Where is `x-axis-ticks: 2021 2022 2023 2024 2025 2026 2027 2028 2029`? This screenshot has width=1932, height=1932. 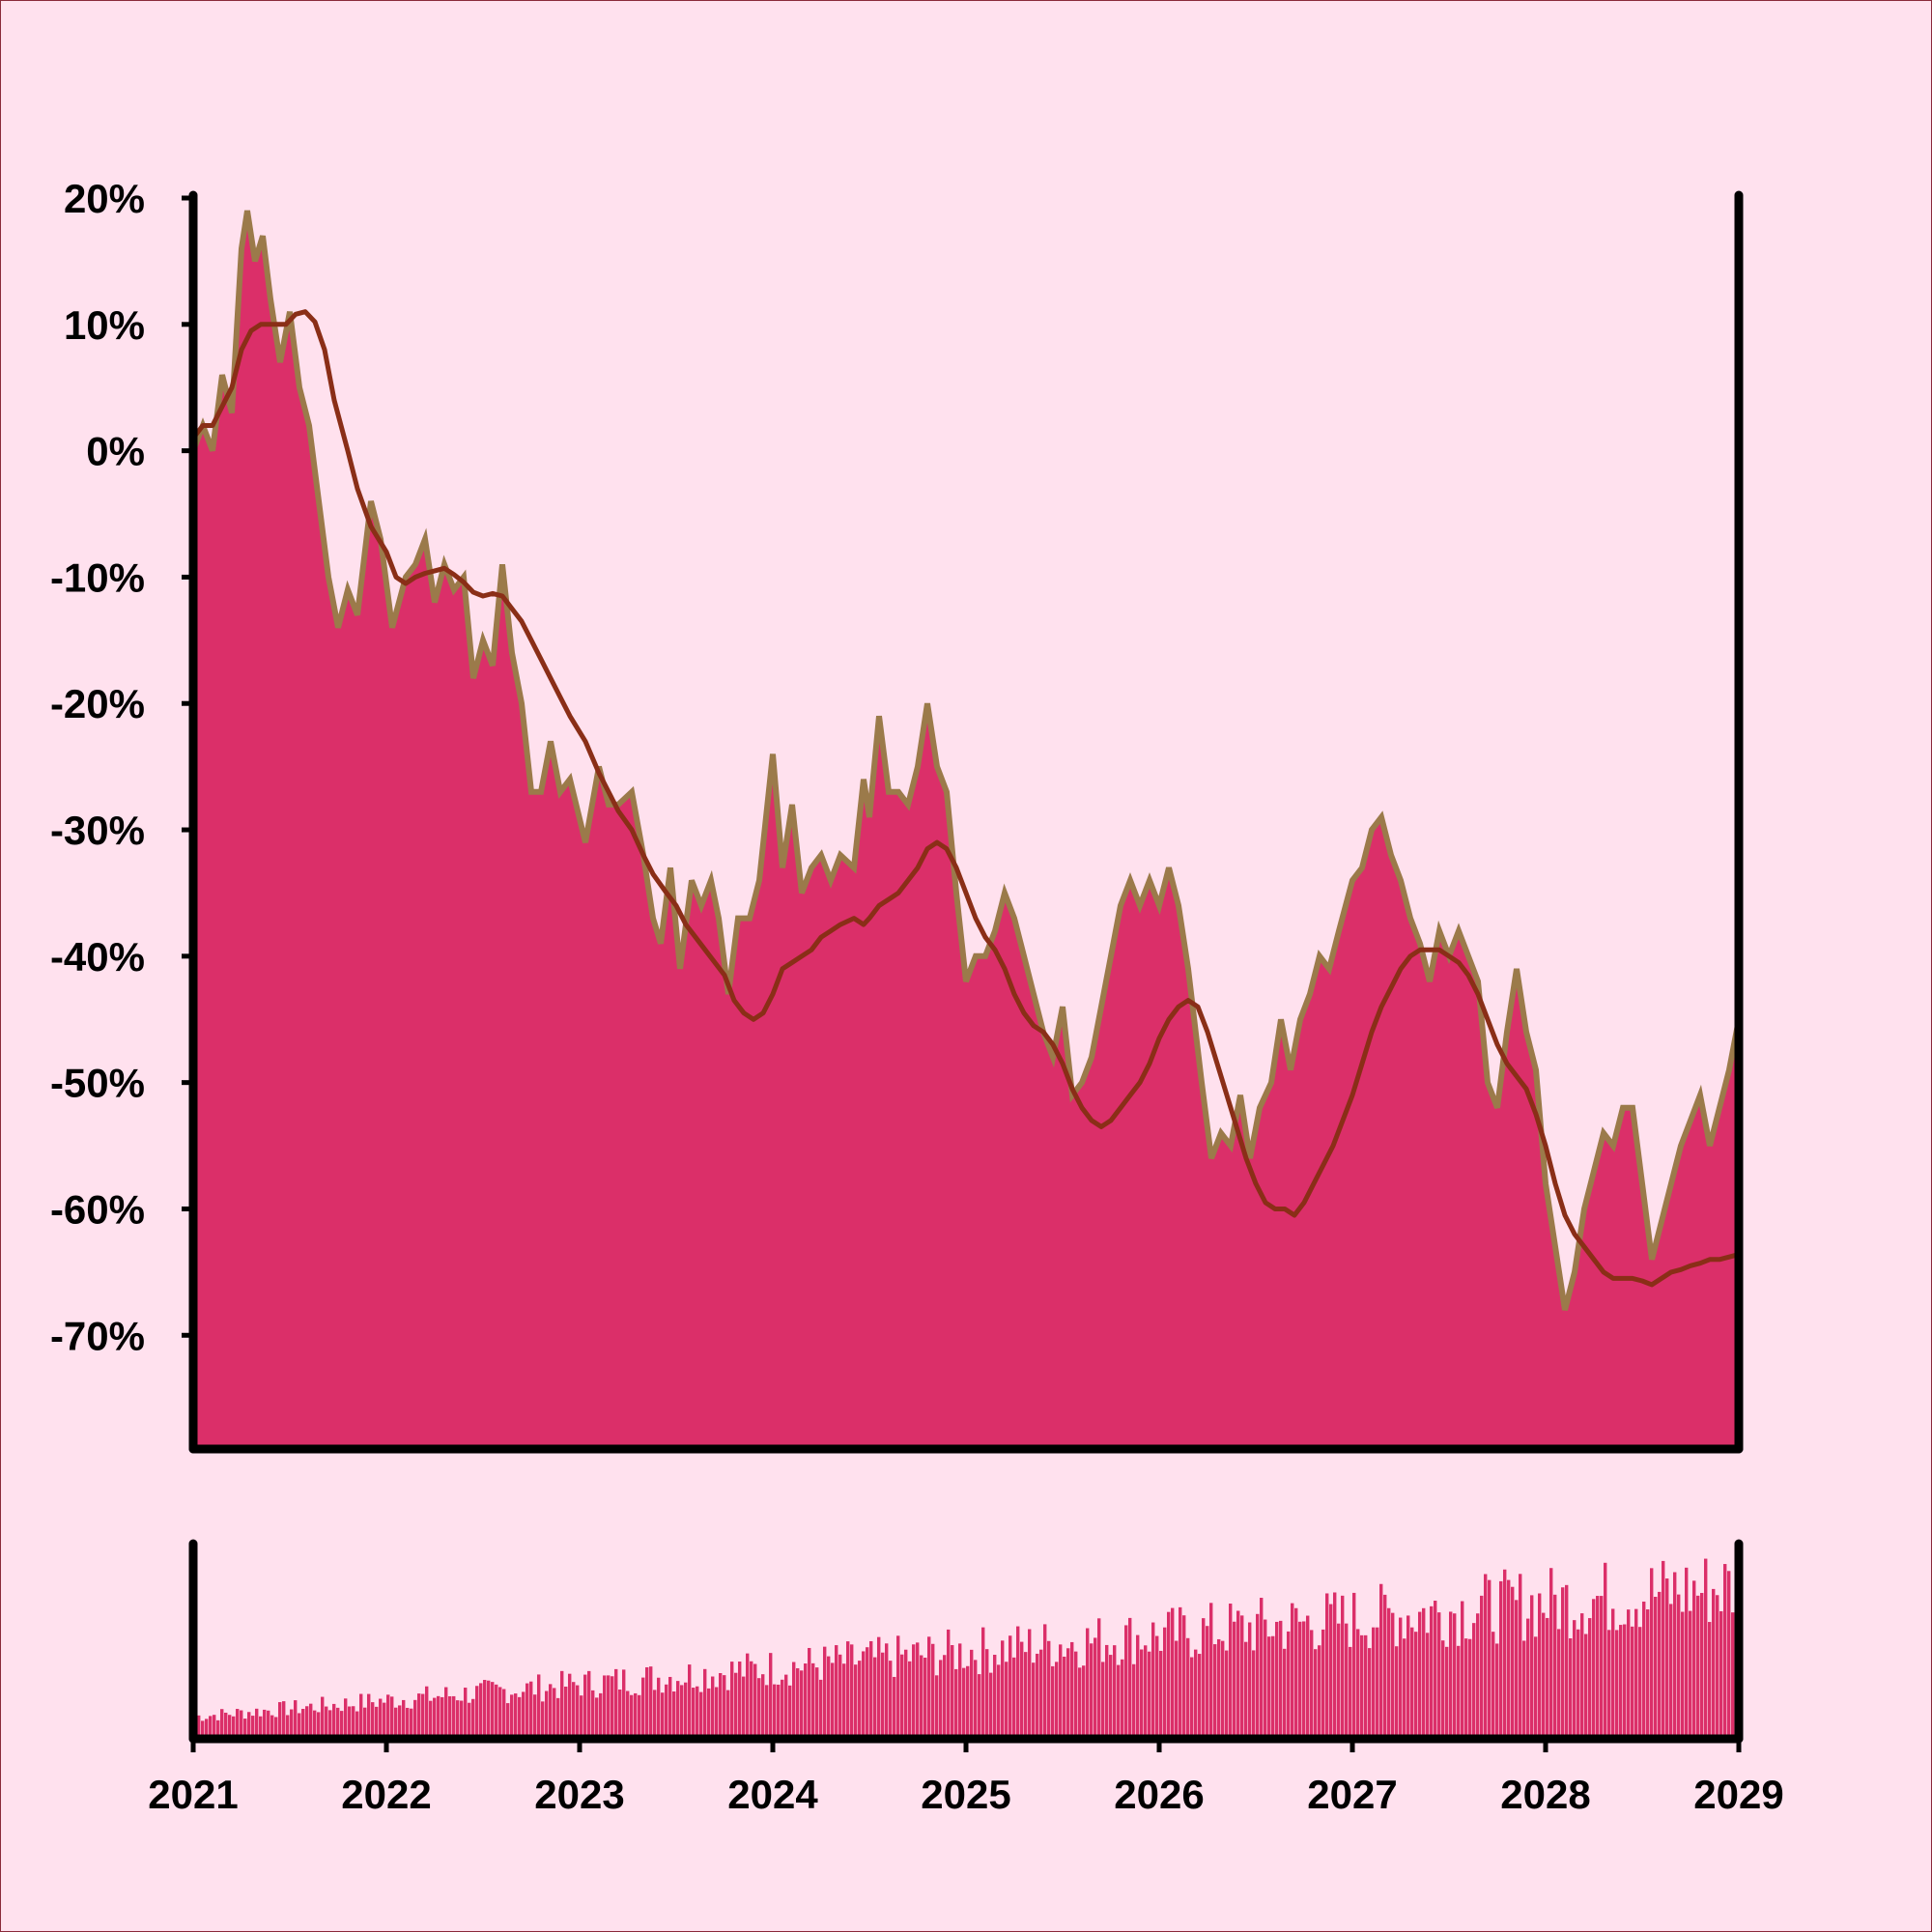 x-axis-ticks: 2021 2022 2023 2024 2025 2026 2027 2028 2029 is located at coordinates (966, 1778).